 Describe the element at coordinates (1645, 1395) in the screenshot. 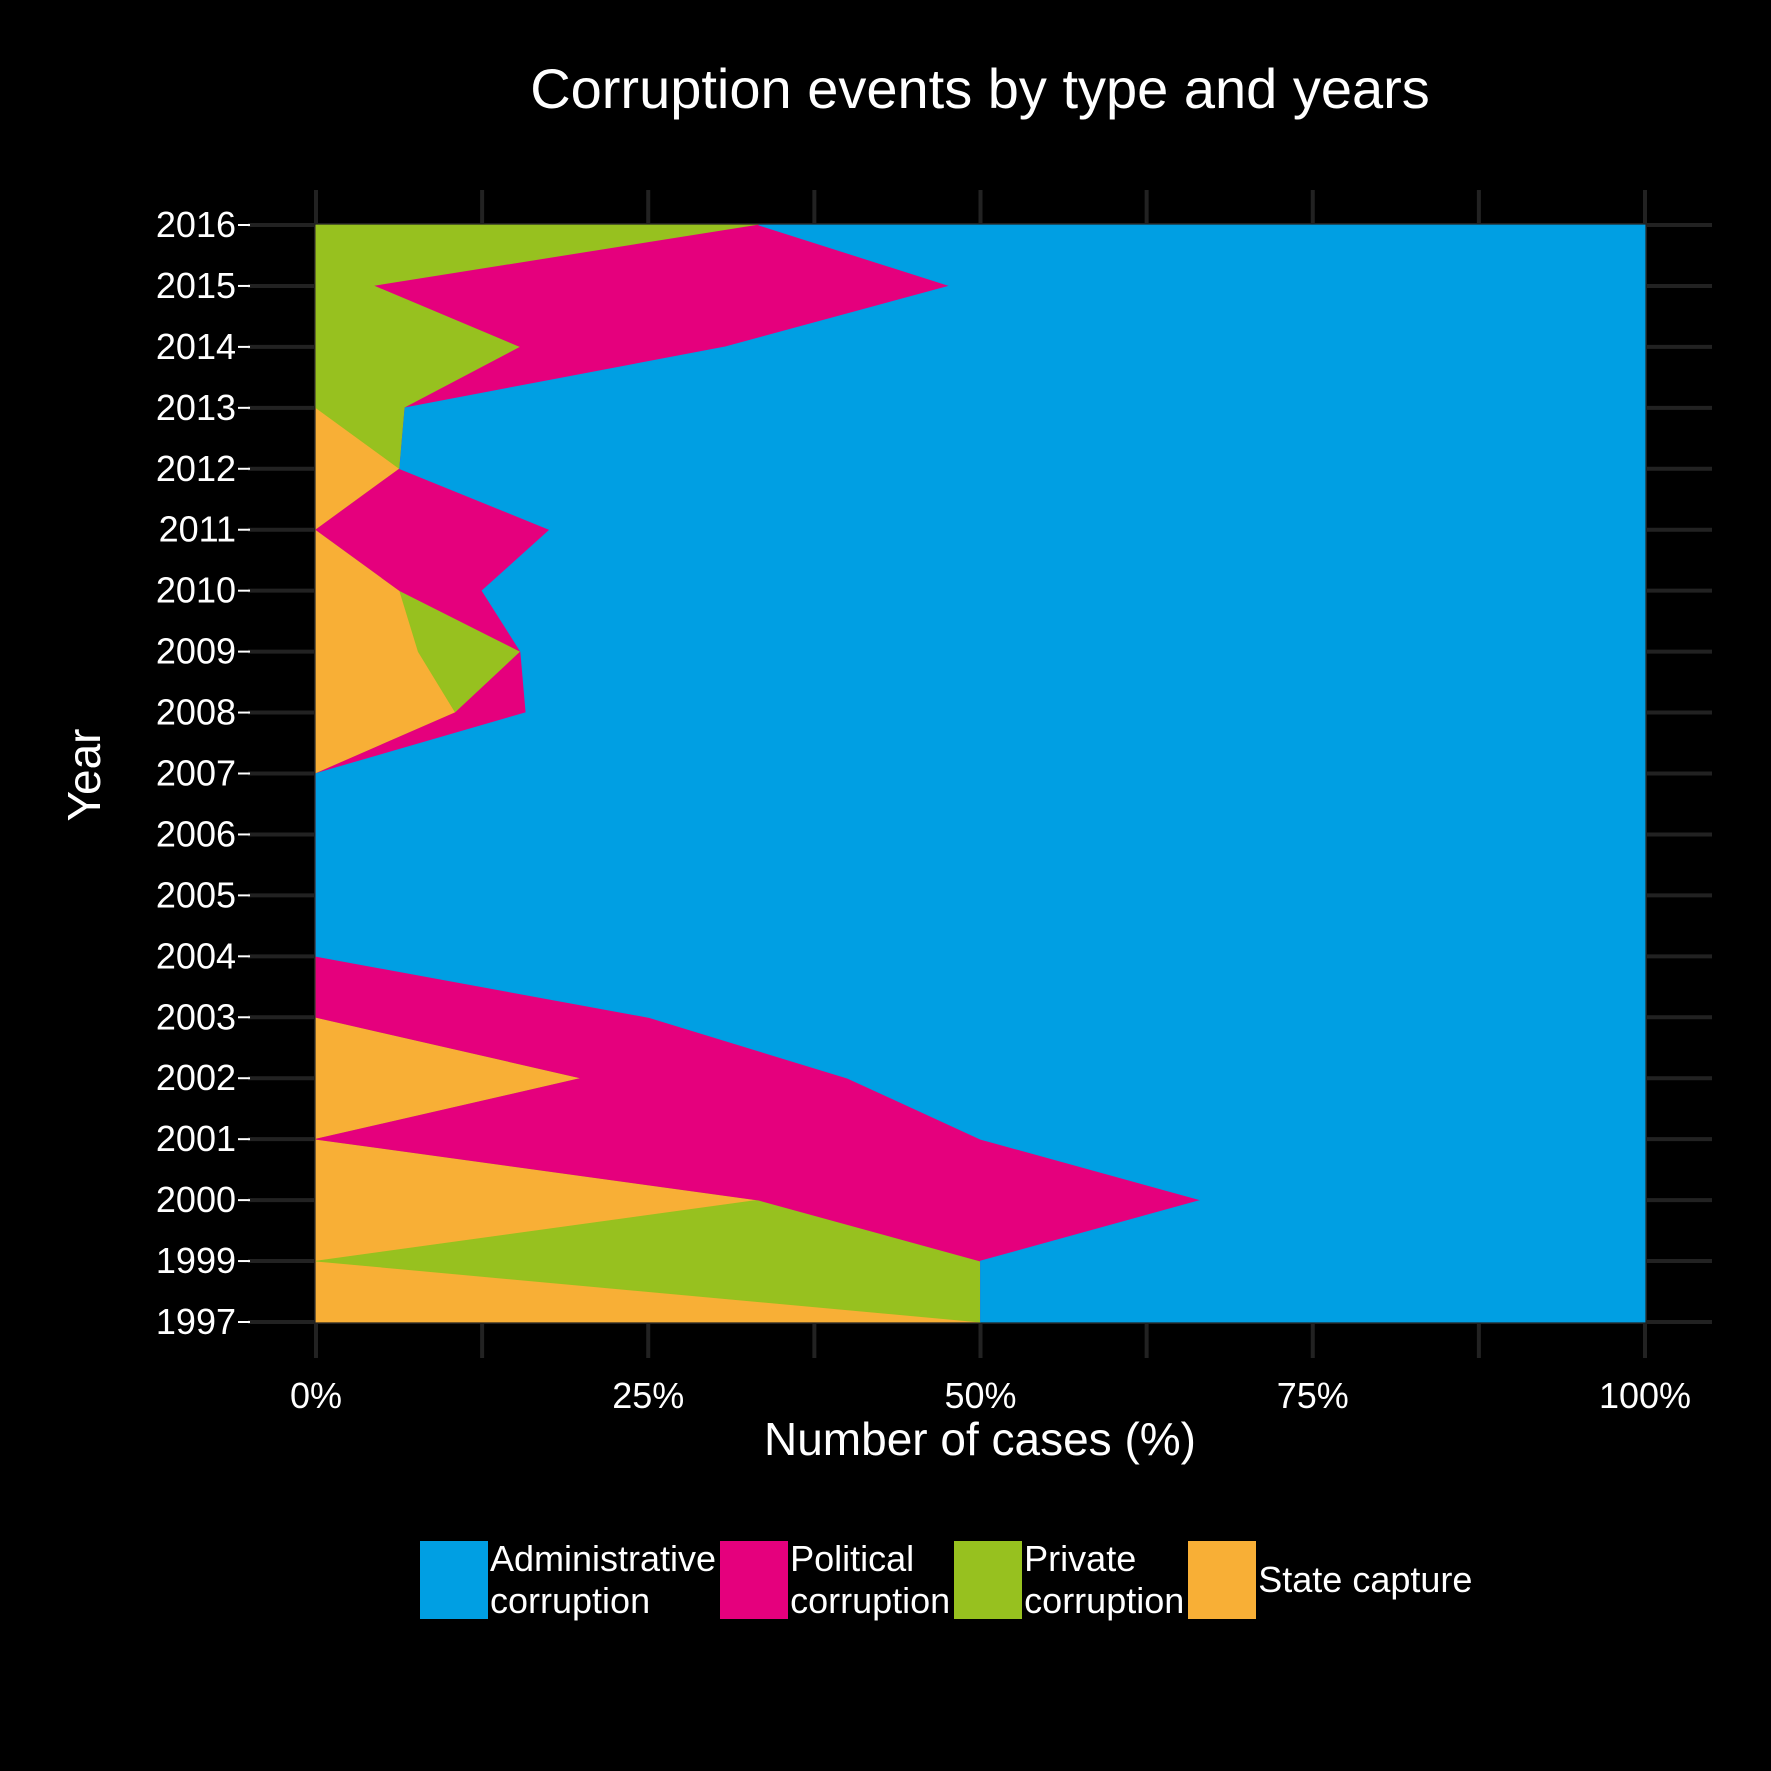

I see `x-tick-label: 100%` at that location.